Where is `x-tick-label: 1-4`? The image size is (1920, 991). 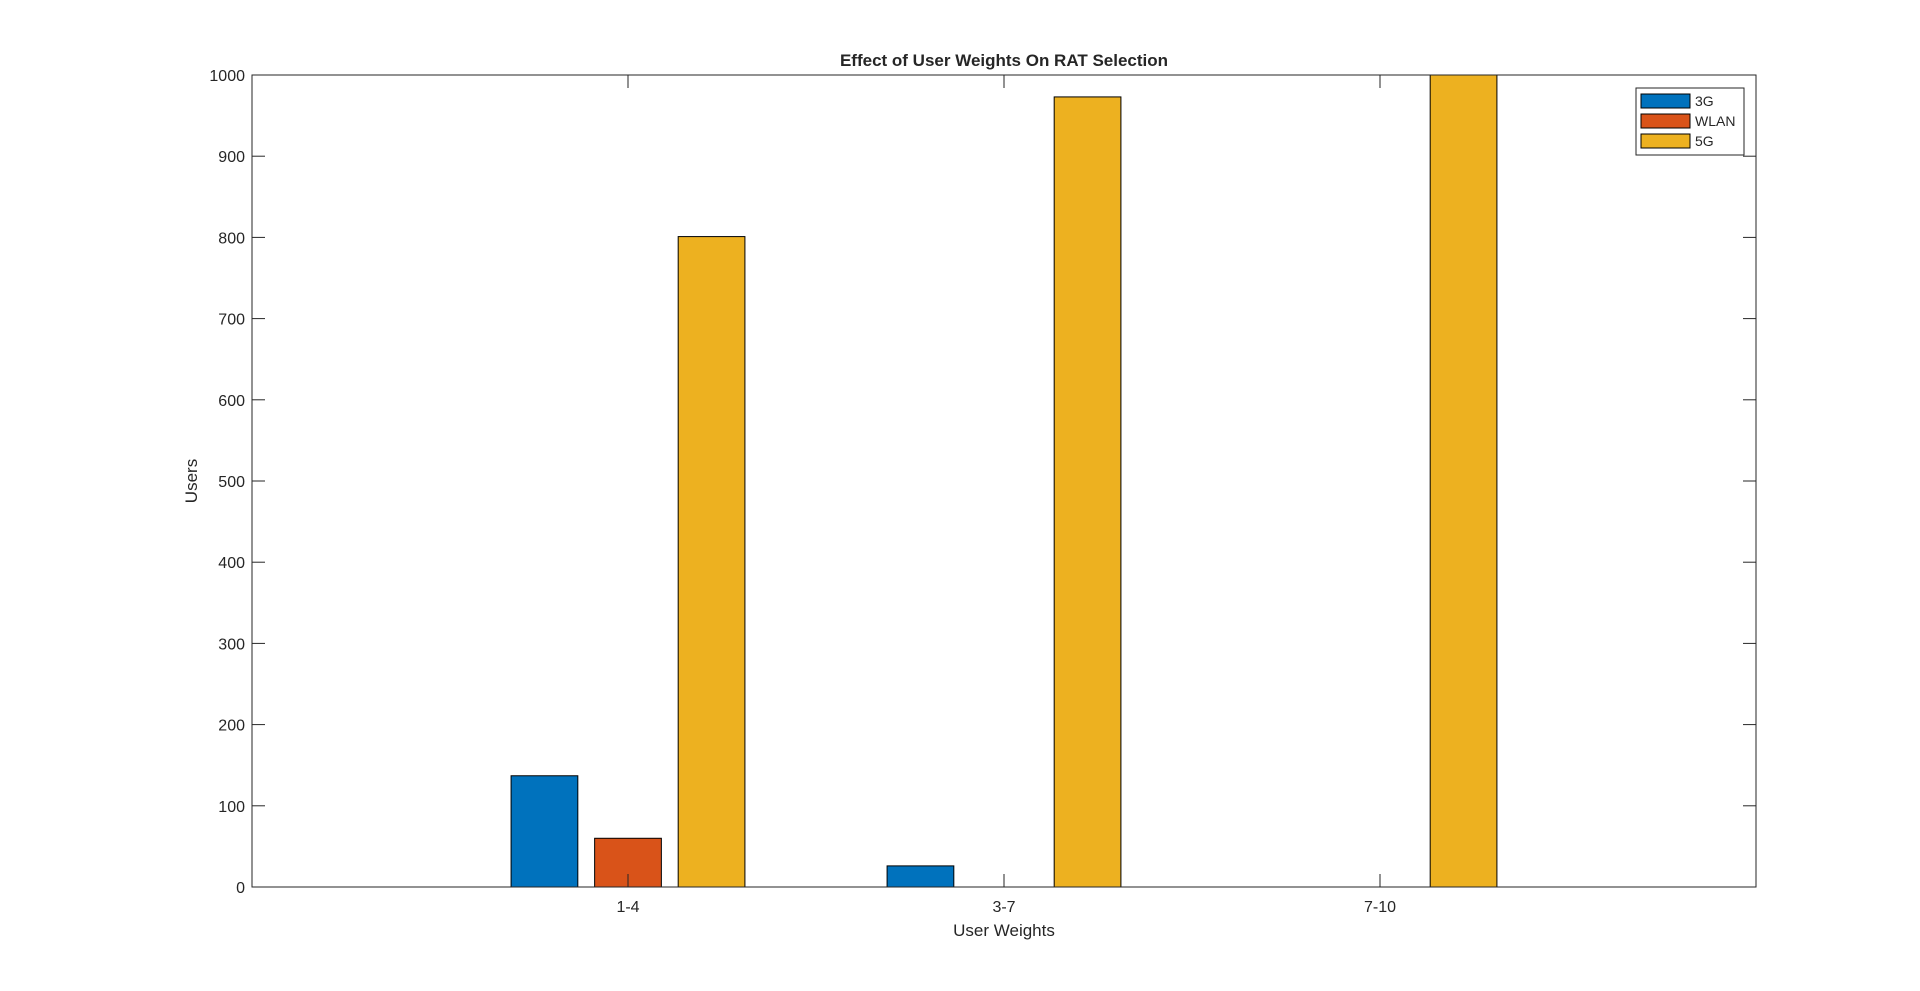
x-tick-label: 1-4 is located at coordinates (627, 907).